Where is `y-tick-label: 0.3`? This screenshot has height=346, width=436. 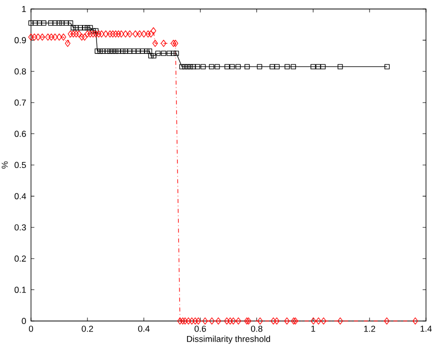
y-tick-label: 0.3 is located at coordinates (20, 227).